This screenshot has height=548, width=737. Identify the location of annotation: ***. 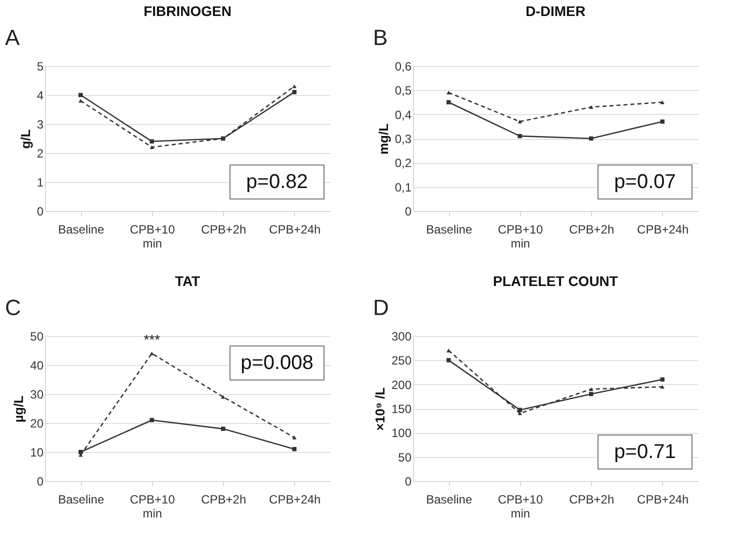
(152, 339).